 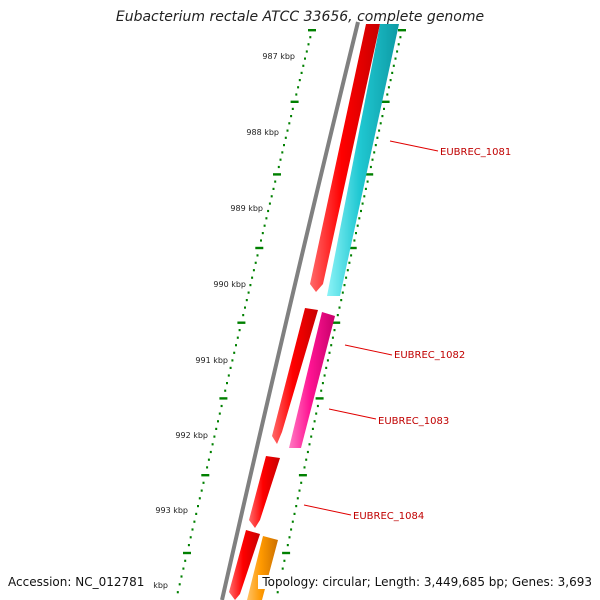 I want to click on tick-label-990: 990 kbp, so click(x=229, y=284).